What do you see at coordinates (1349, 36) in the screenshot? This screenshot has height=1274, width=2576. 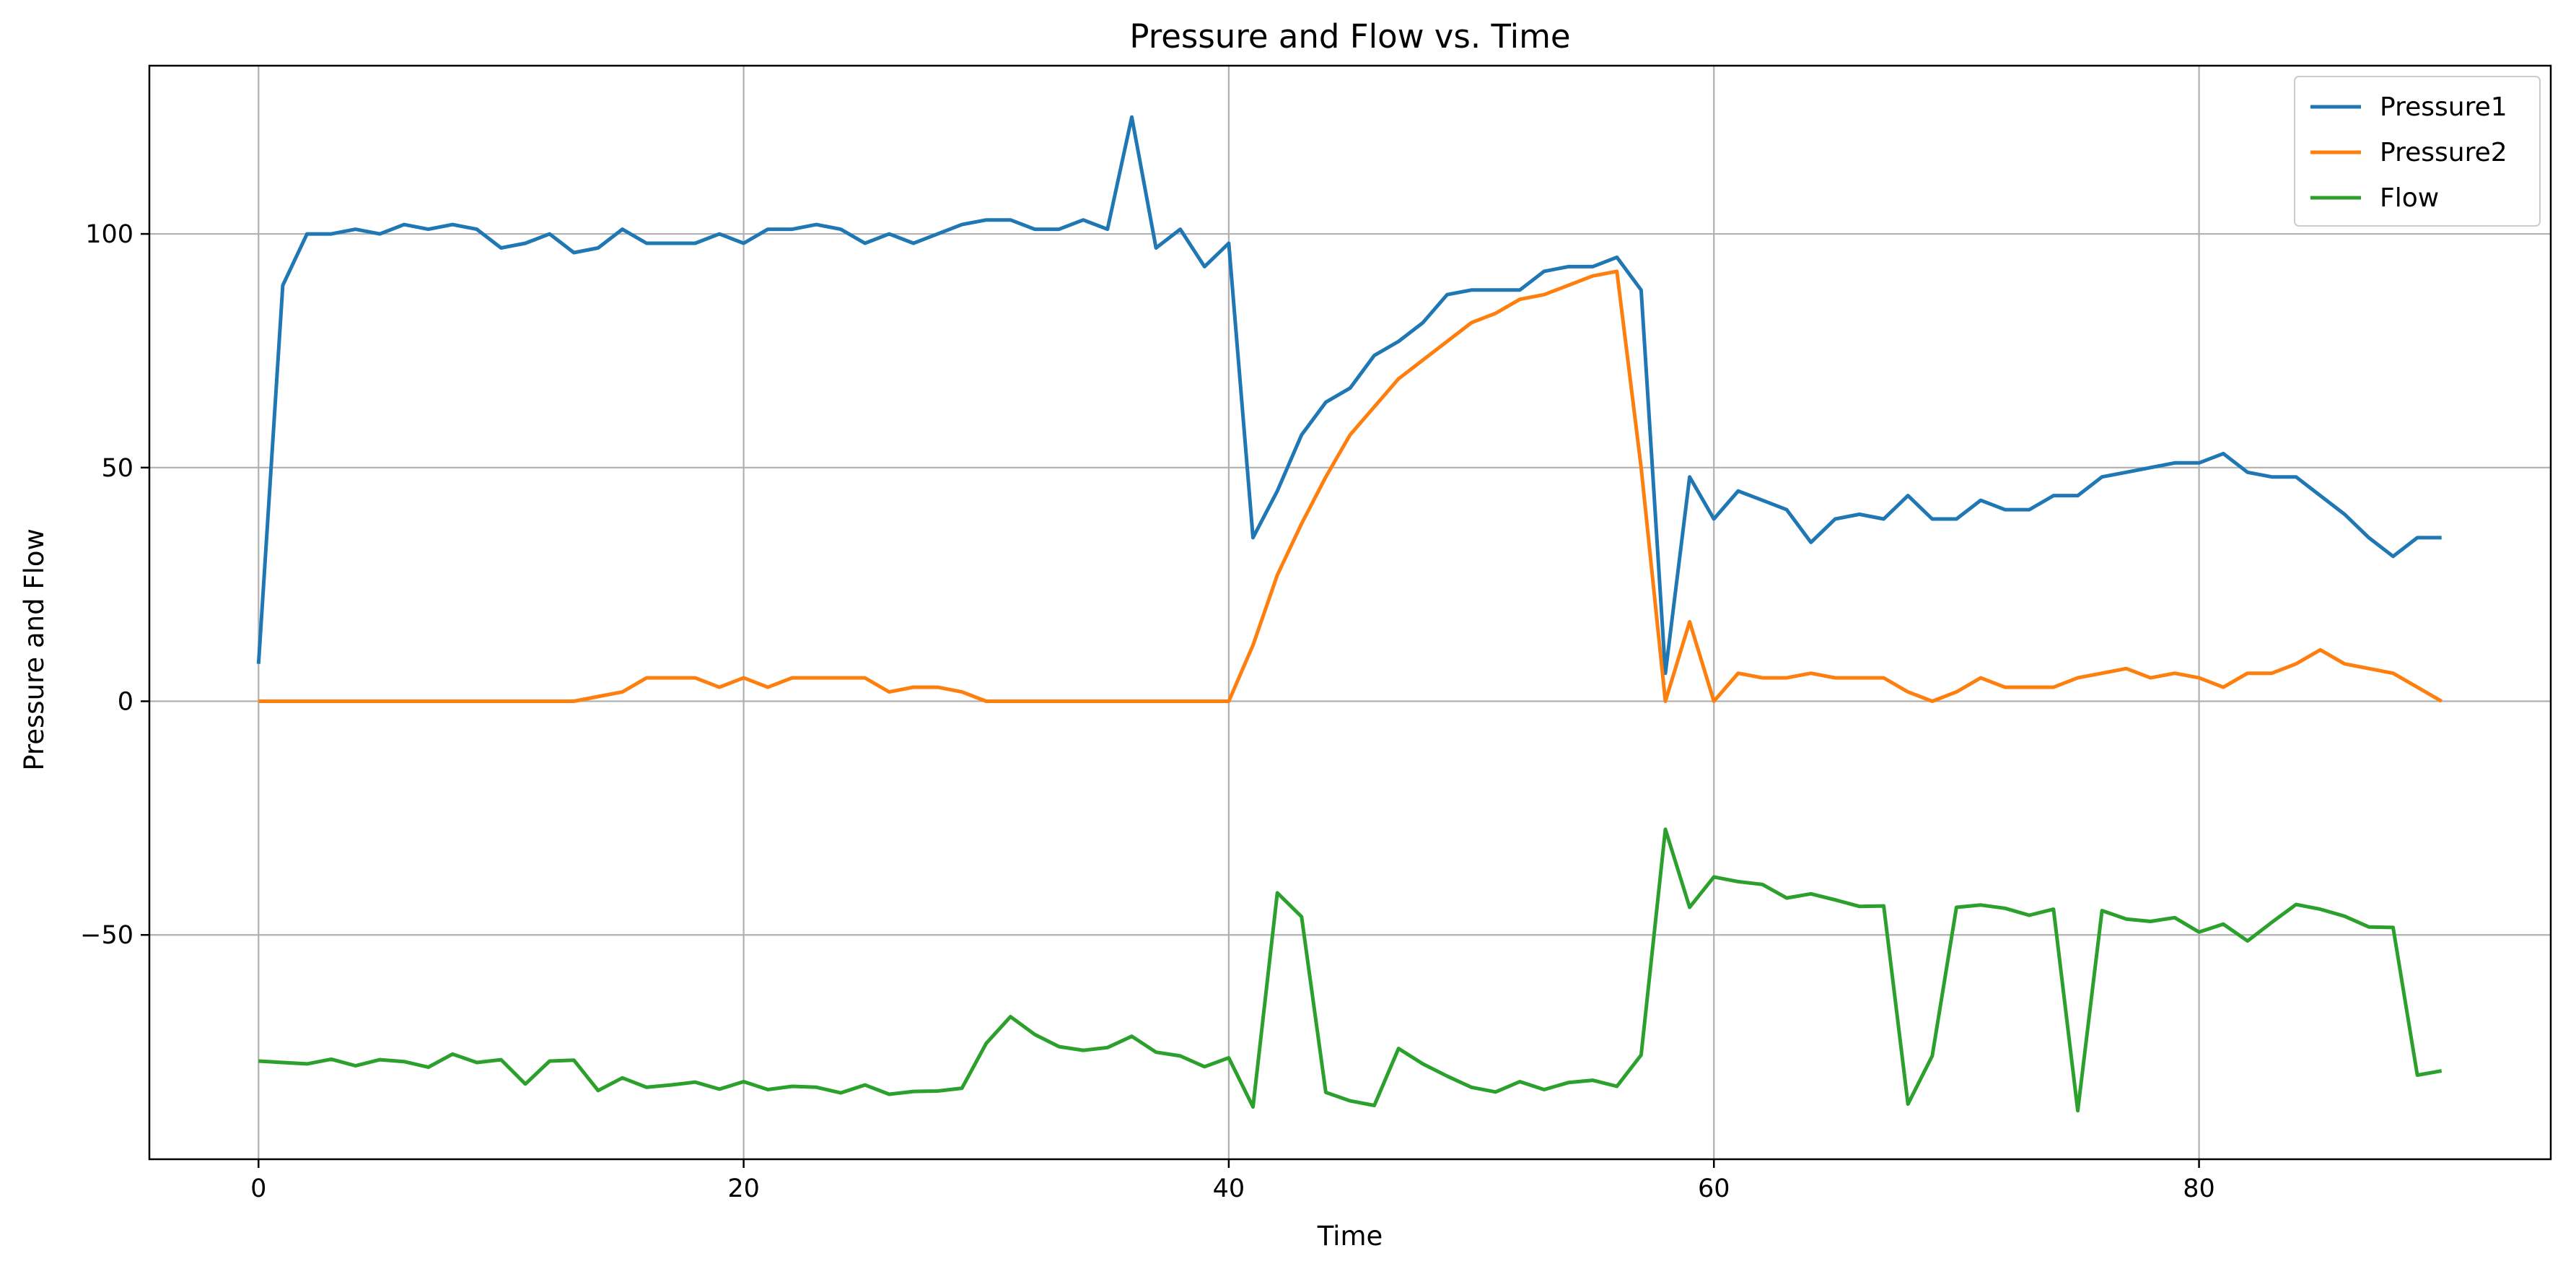 I see `chart-title: Pressure and Flow vs. Time` at bounding box center [1349, 36].